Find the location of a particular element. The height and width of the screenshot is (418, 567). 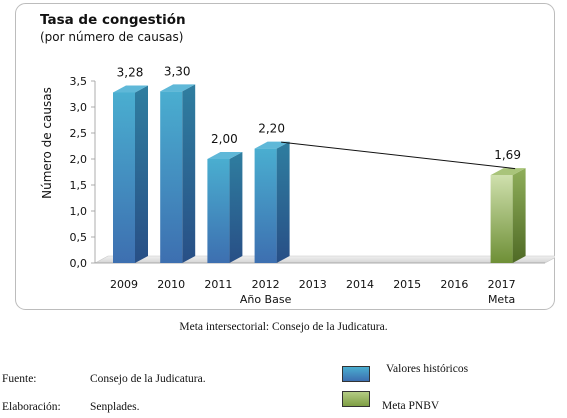

x-tick-label: 2009 is located at coordinates (124, 284).